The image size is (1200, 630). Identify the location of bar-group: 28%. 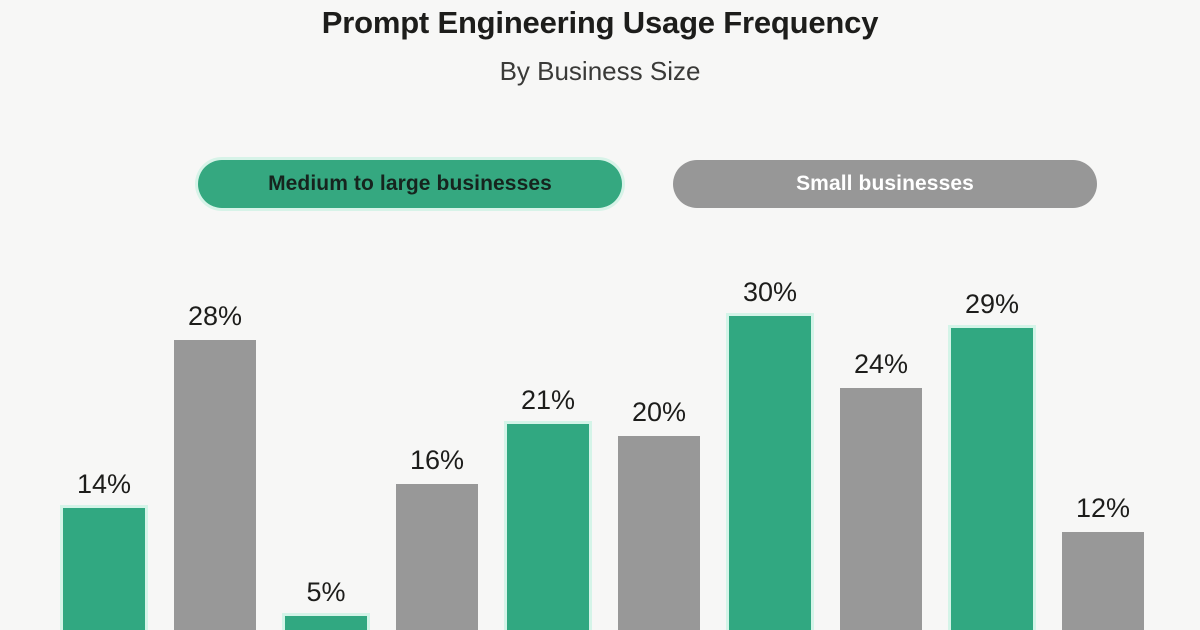
(215, 466).